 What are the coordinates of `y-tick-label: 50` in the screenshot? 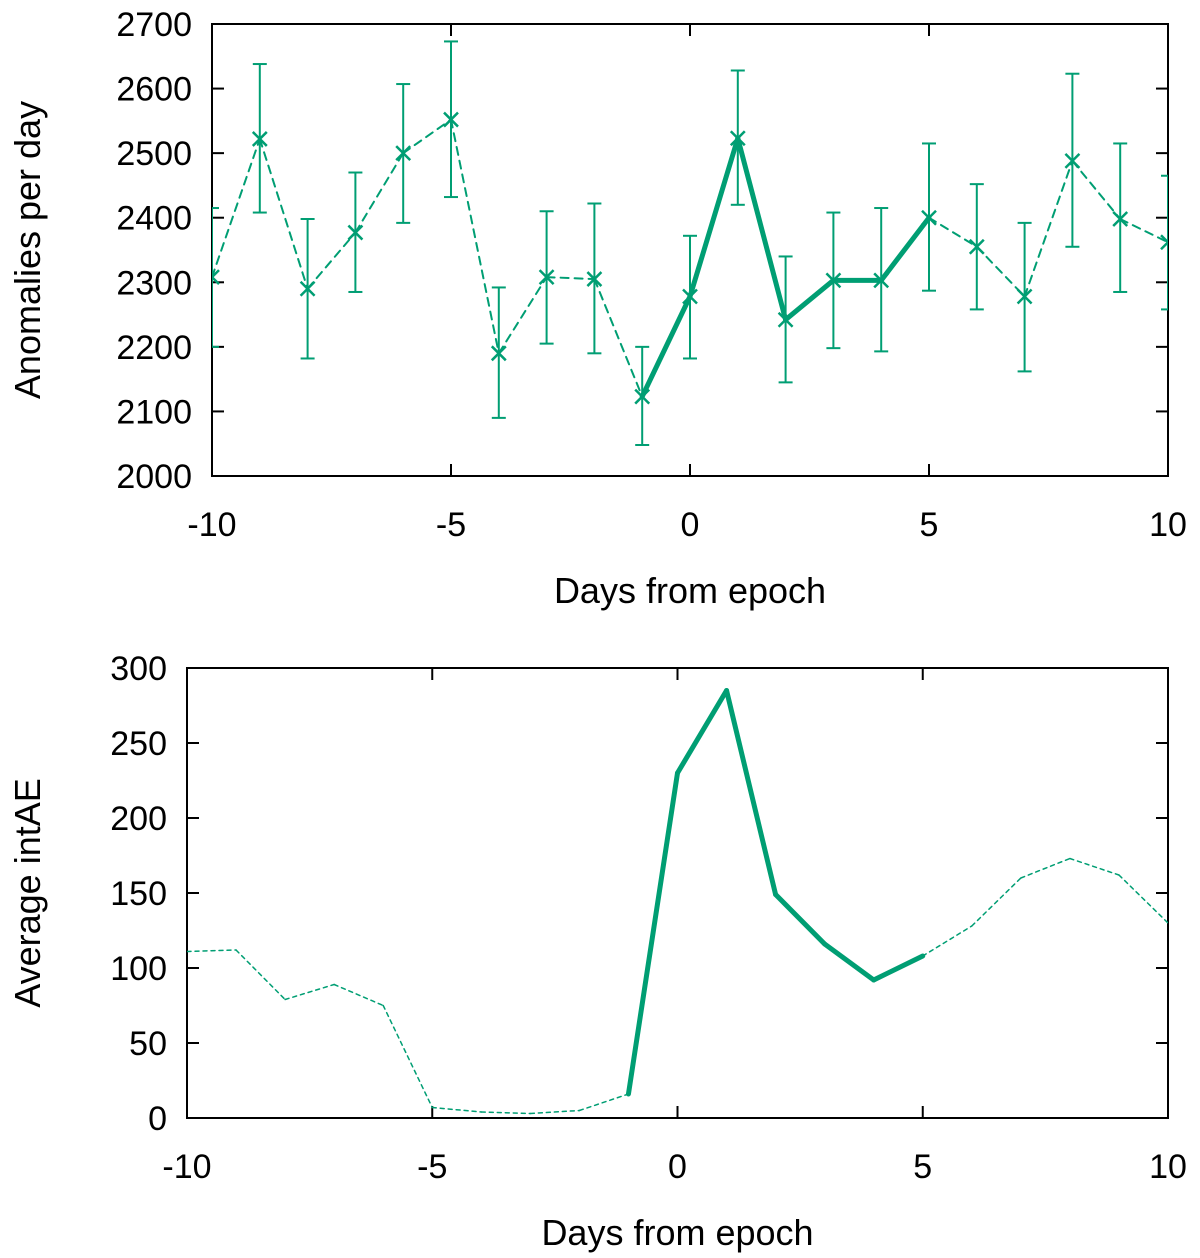 It's located at (148, 1044).